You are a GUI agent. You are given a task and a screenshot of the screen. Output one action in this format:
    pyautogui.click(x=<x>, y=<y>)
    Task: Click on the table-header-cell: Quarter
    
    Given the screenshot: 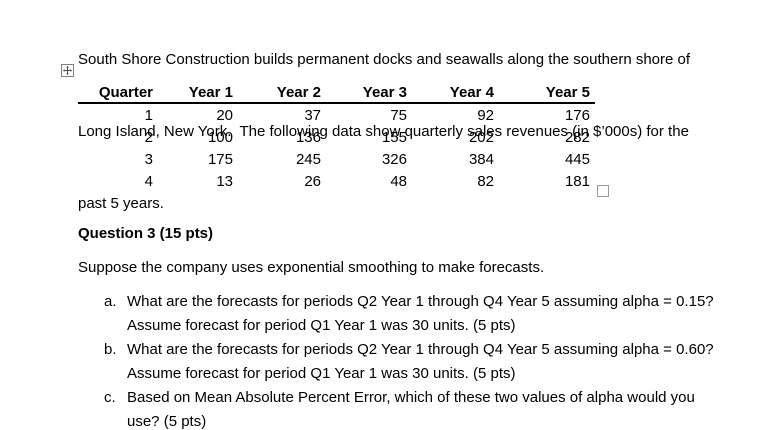 What is the action you would take?
    pyautogui.click(x=118, y=93)
    